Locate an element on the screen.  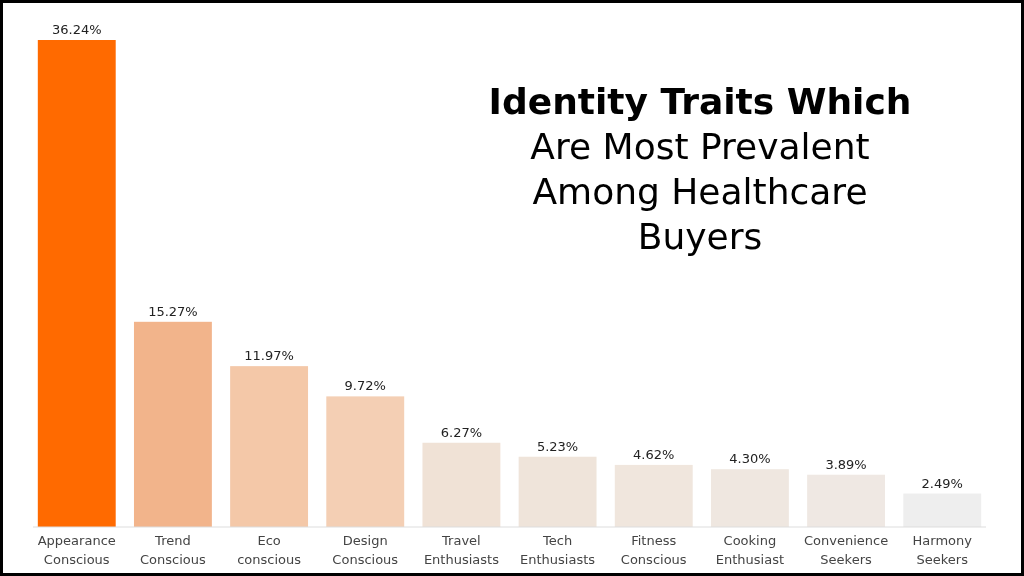
x-tick-label: Cooking Enthusiast is located at coordinates (750, 550).